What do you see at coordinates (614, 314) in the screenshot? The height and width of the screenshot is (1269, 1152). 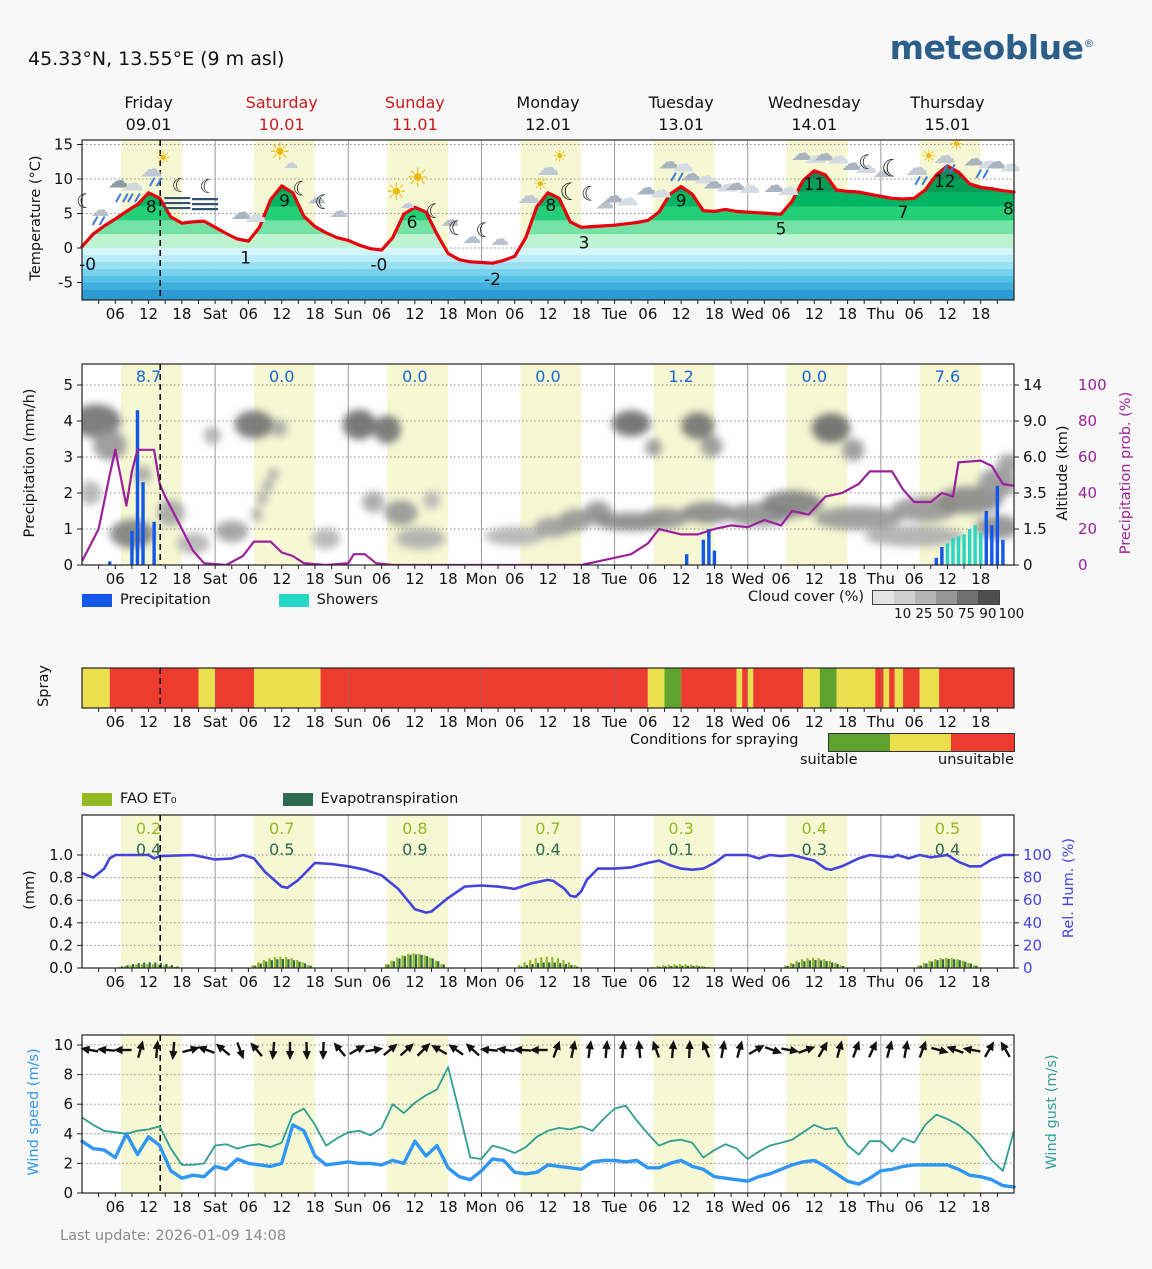 I see `day-abbrev-label: Tue` at bounding box center [614, 314].